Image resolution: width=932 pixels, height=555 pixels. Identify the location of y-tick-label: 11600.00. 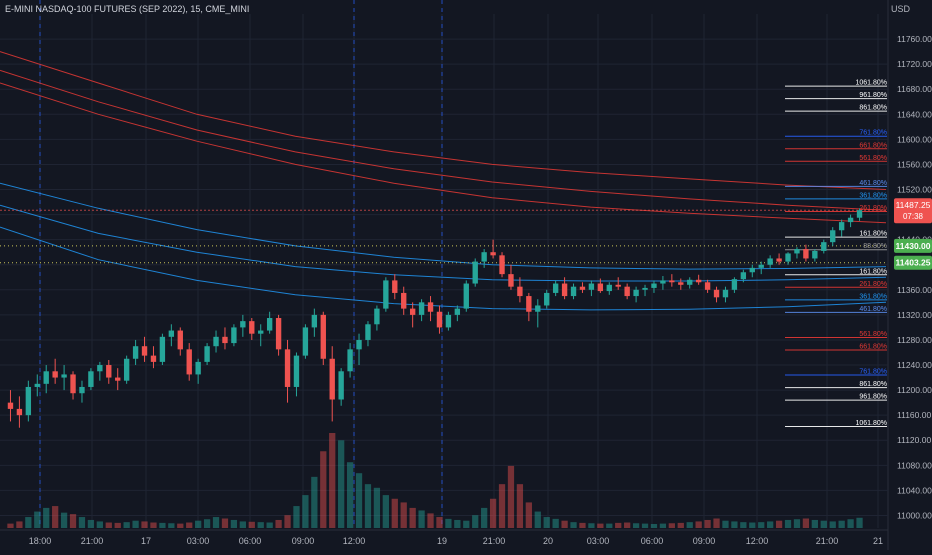
(914, 139).